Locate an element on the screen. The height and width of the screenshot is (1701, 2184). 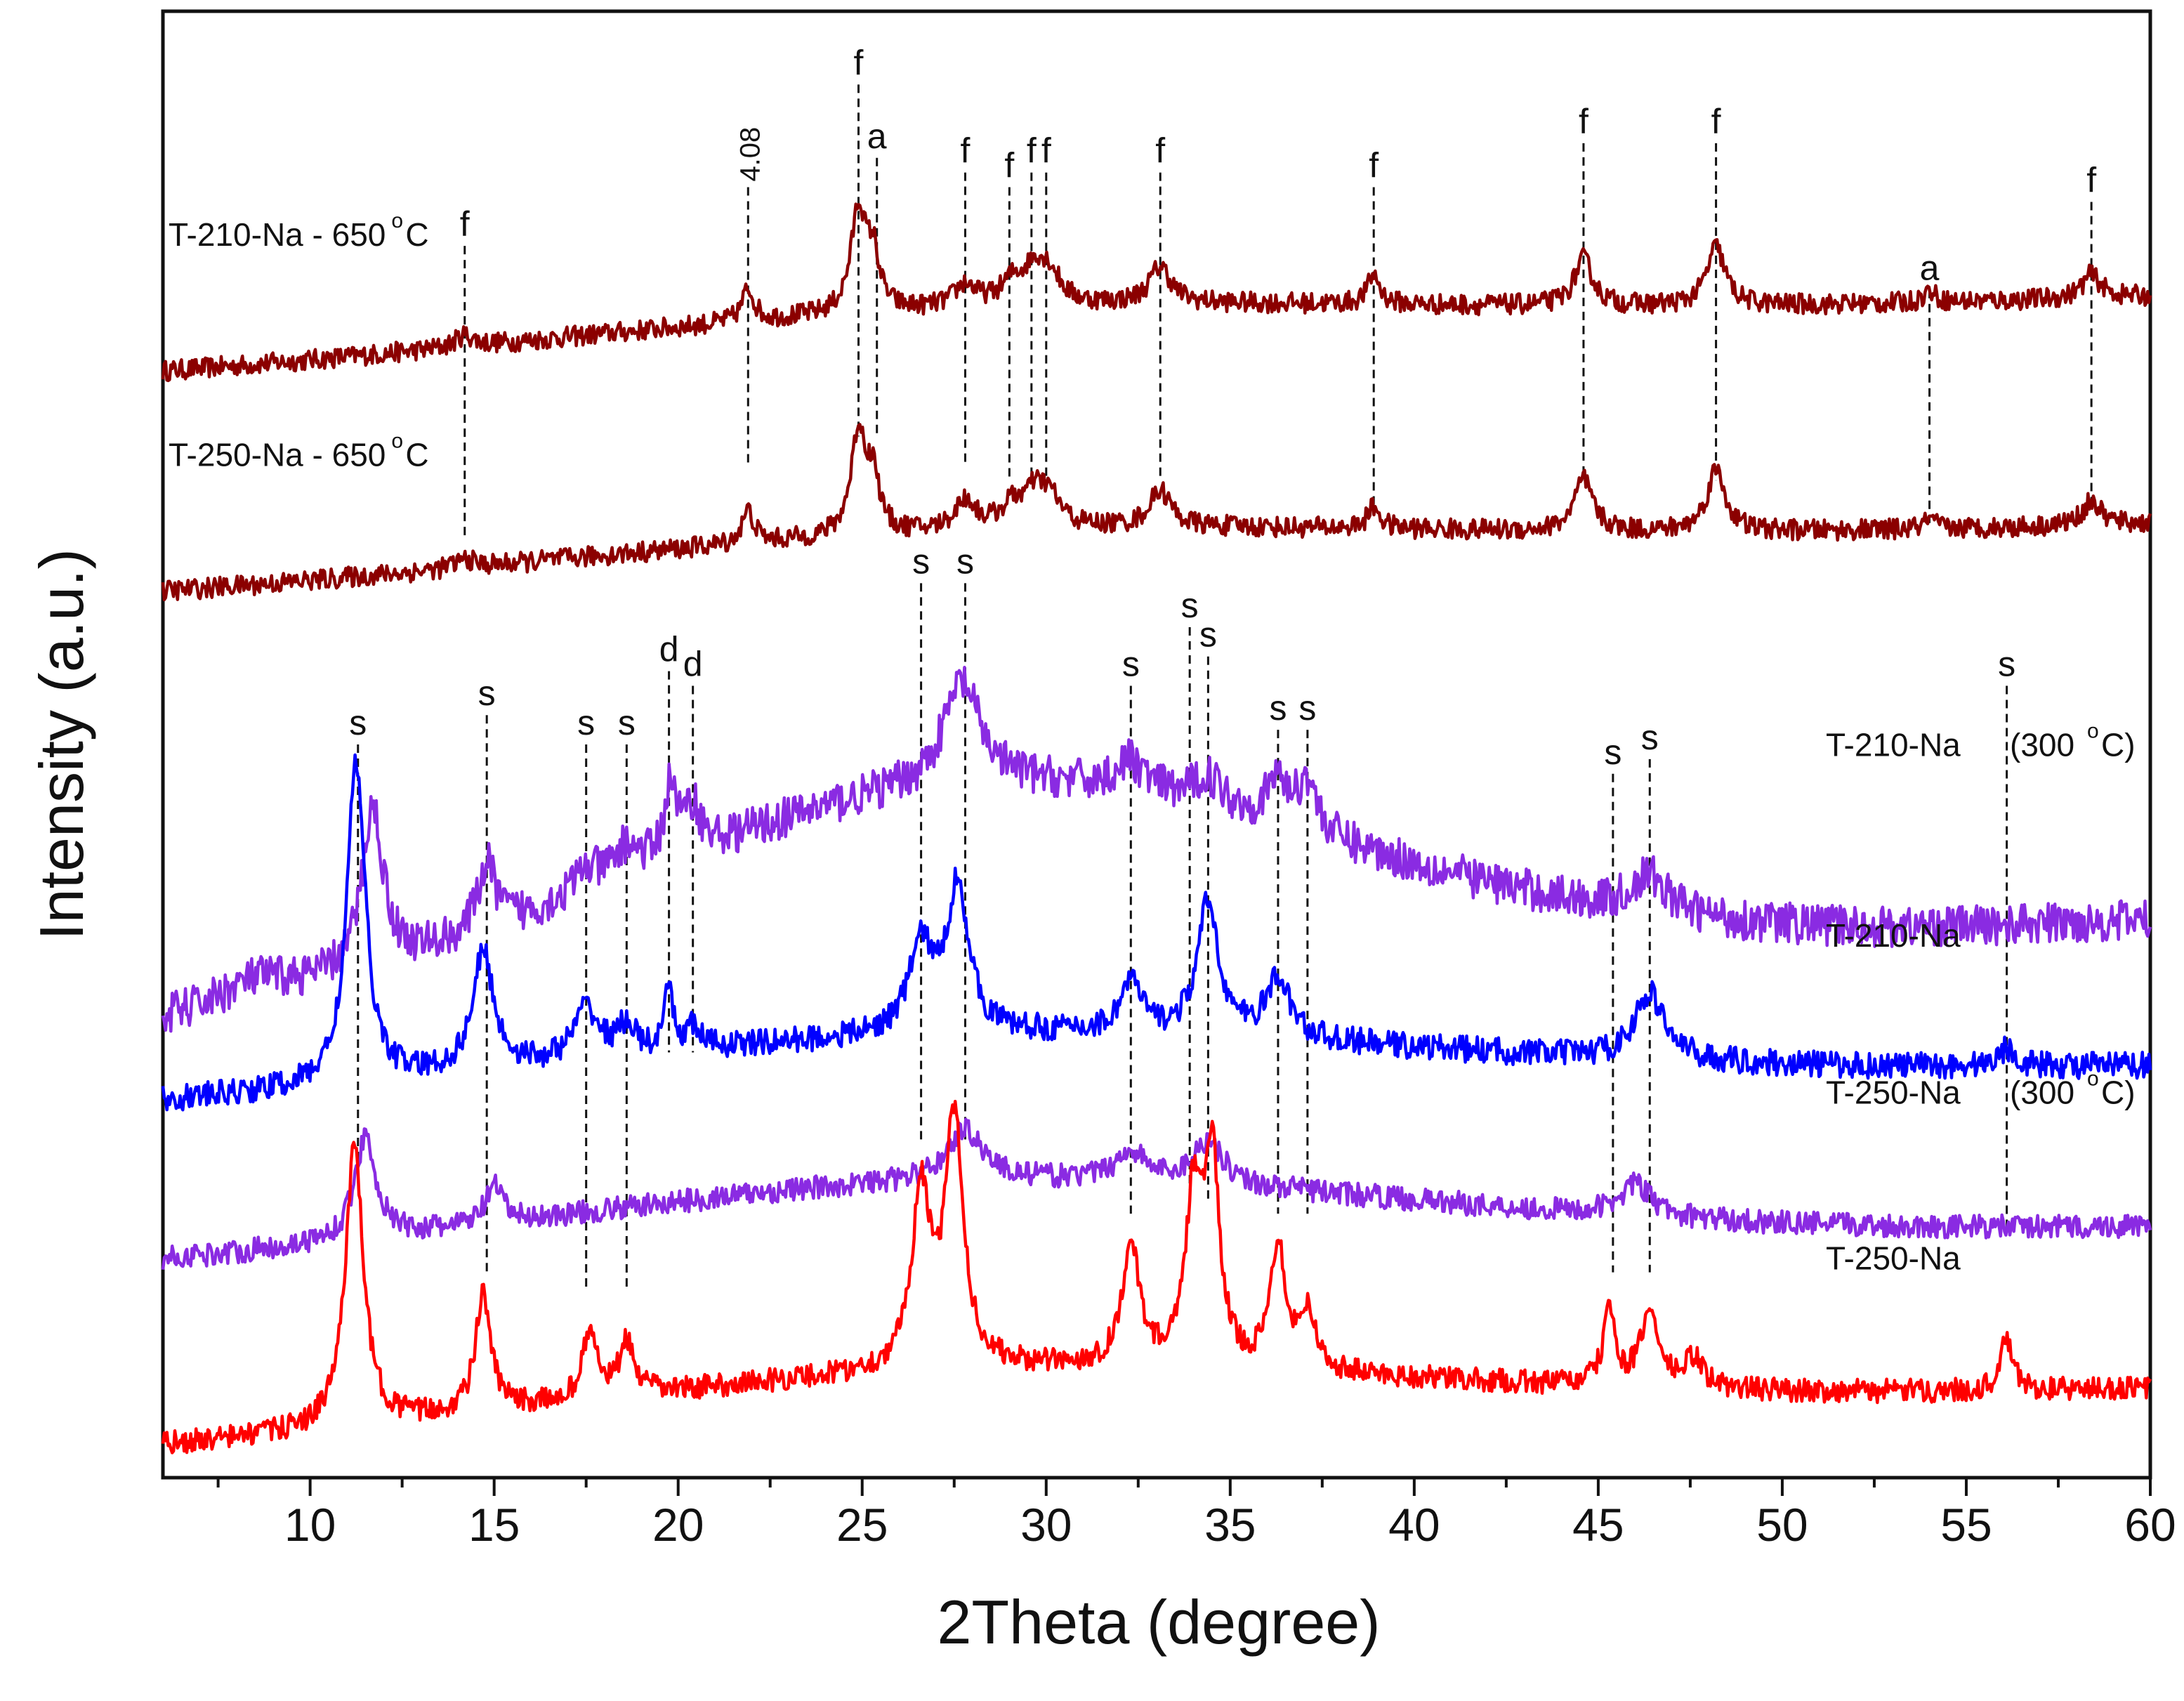
x-tick-label: 30 is located at coordinates (1046, 1525).